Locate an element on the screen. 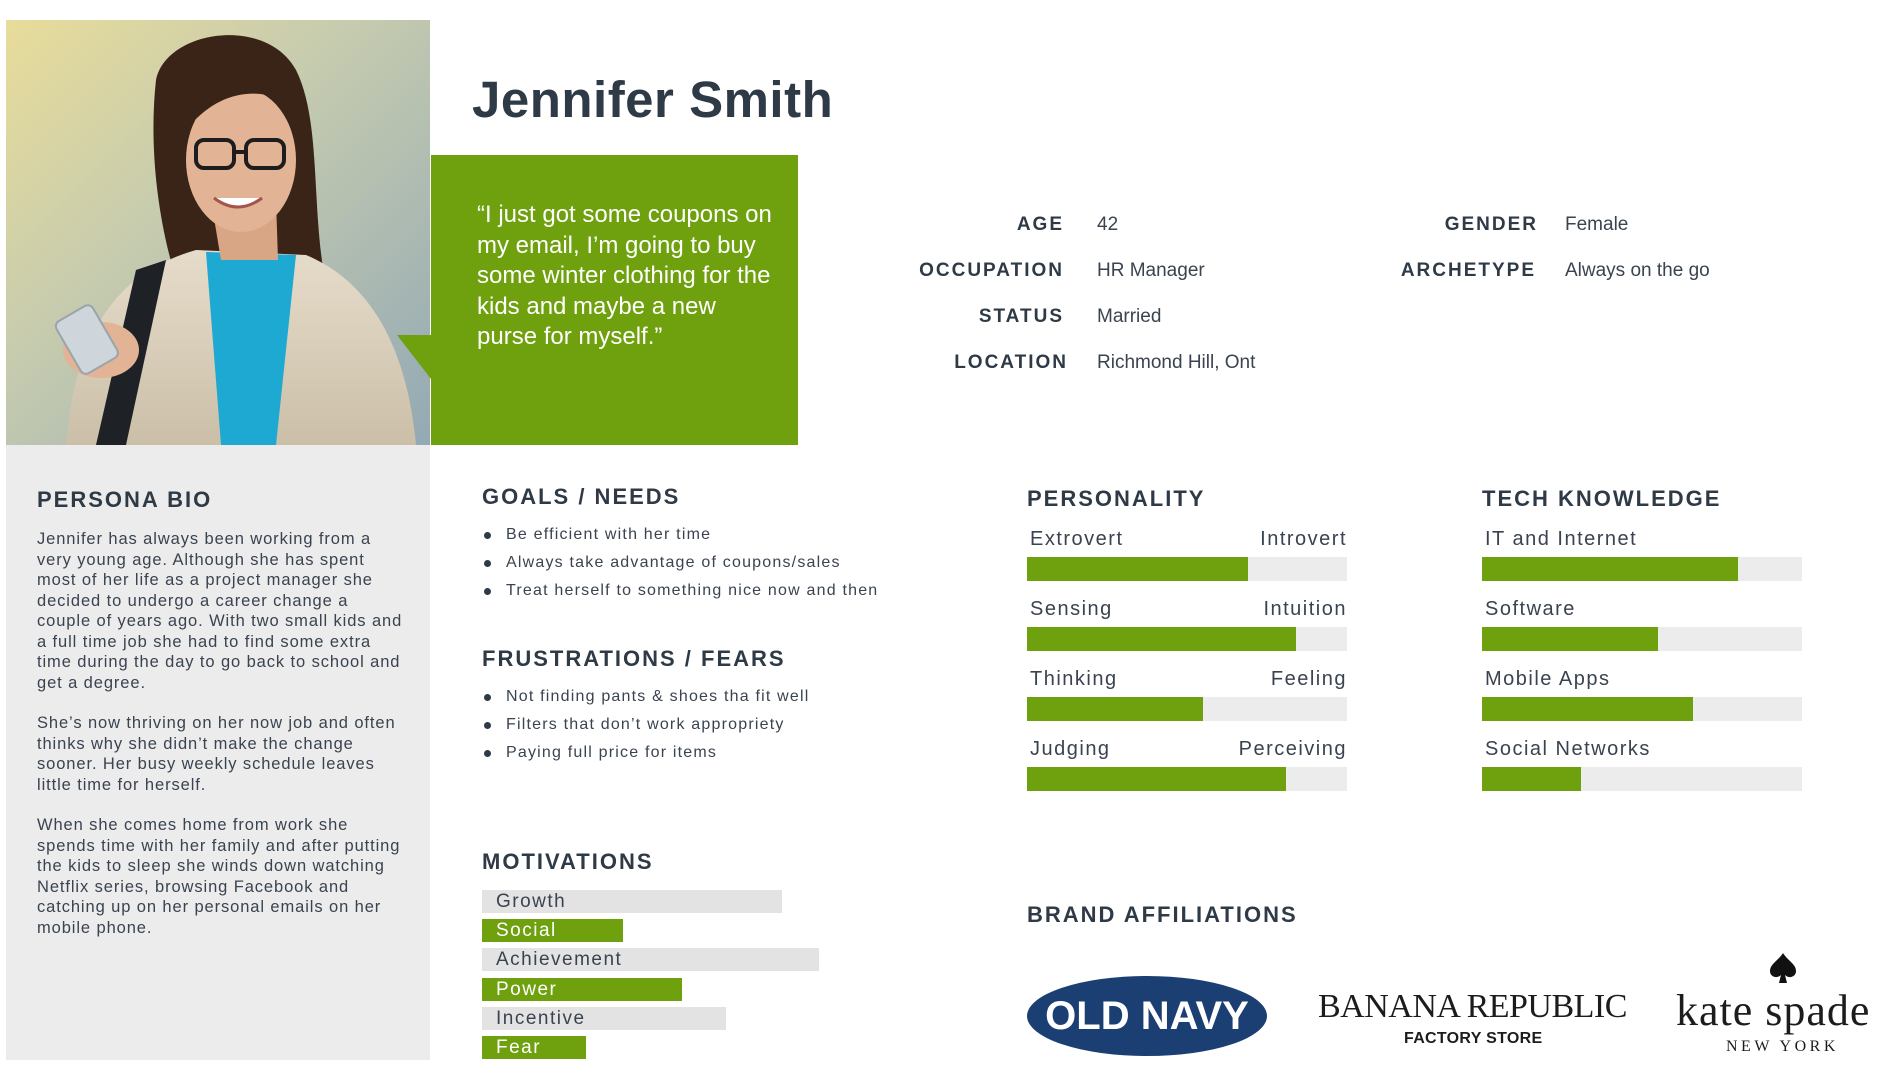 The width and height of the screenshot is (1892, 1070). motivation-label: Achievement is located at coordinates (559, 960).